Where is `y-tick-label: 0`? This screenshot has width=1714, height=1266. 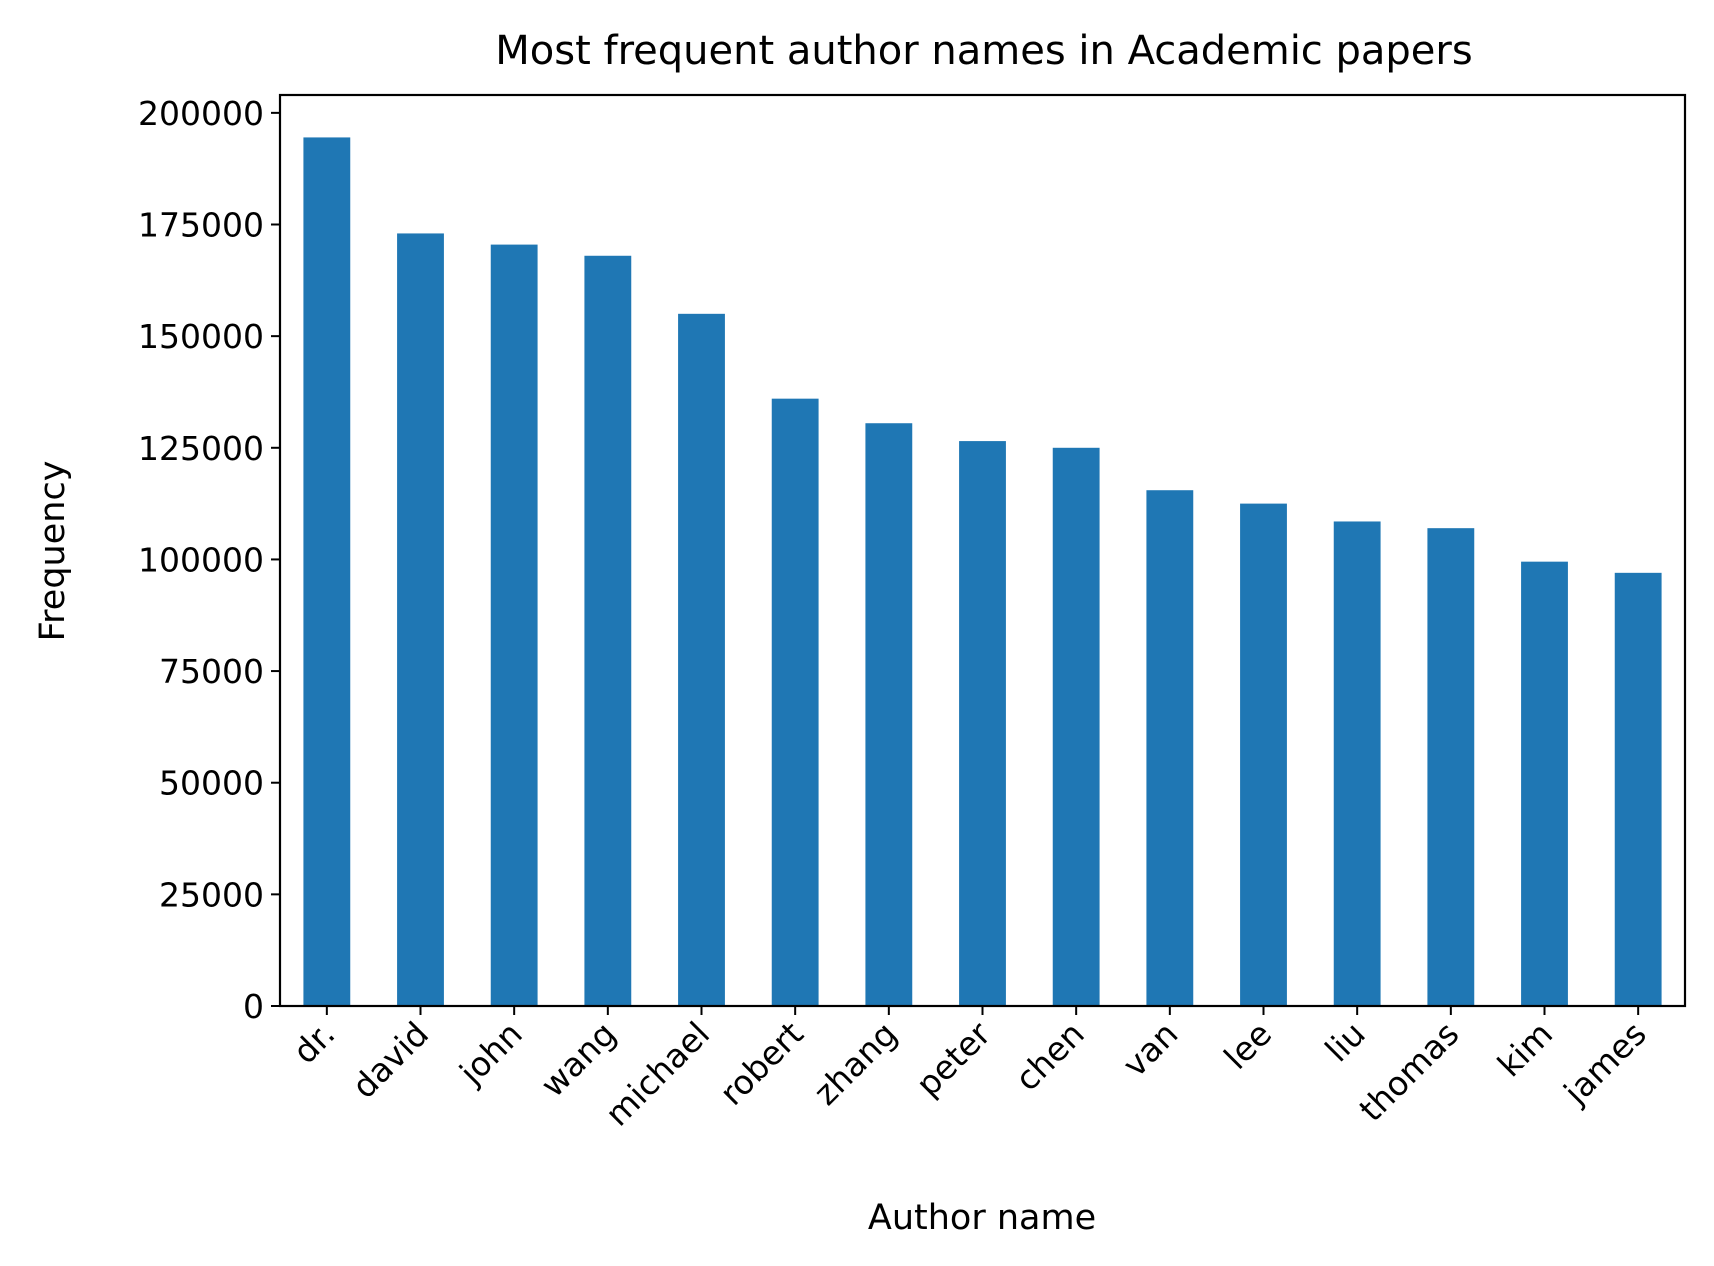 y-tick-label: 0 is located at coordinates (253, 1006).